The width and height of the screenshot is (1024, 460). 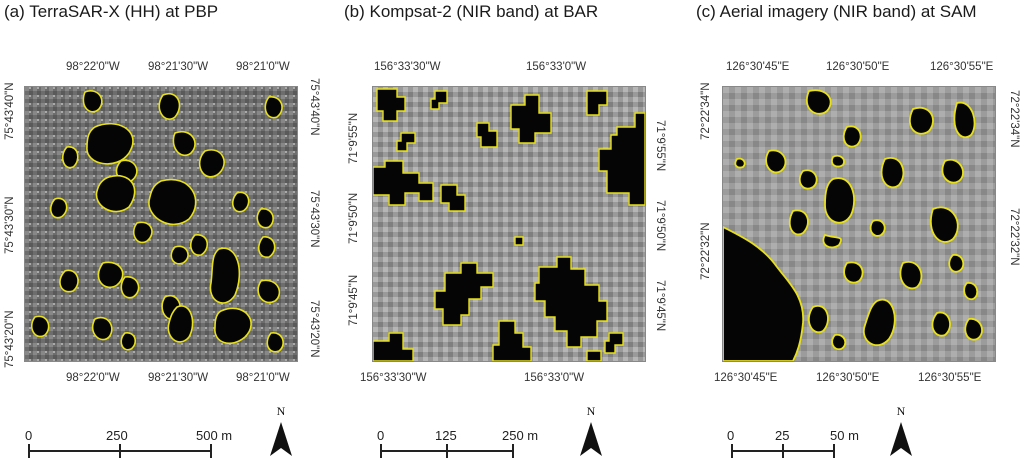 I want to click on panel-a-scalebar, so click(x=120, y=444).